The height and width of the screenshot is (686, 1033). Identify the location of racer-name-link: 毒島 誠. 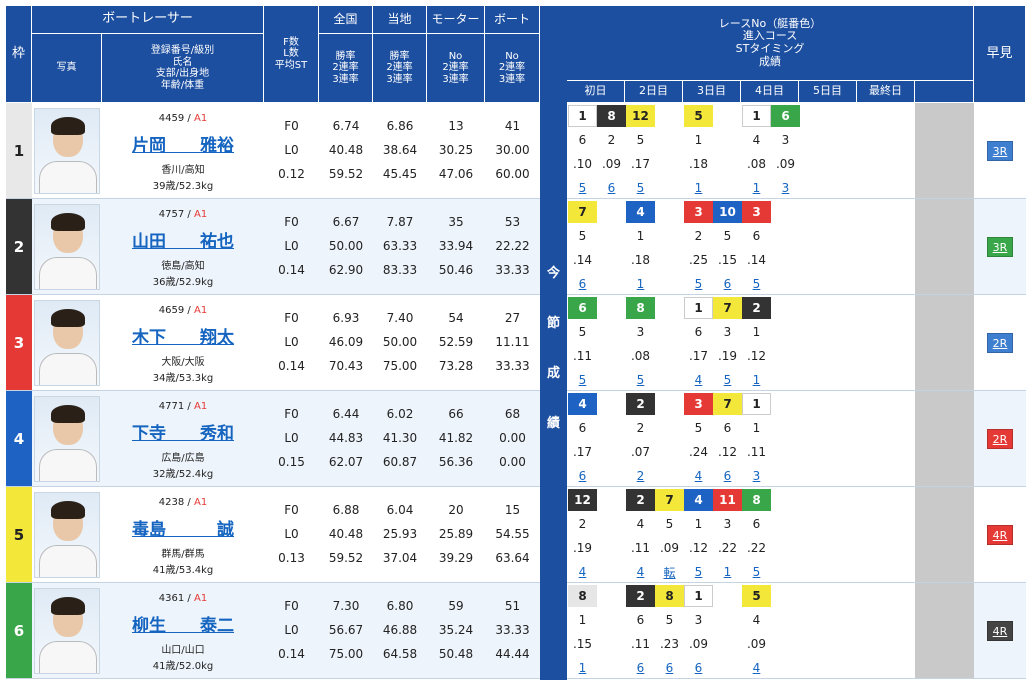
(183, 529).